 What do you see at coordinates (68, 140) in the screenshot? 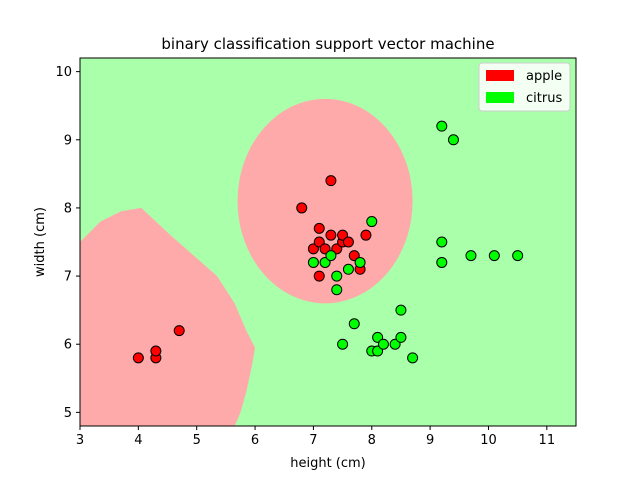
I see `y-tick-label: 9` at bounding box center [68, 140].